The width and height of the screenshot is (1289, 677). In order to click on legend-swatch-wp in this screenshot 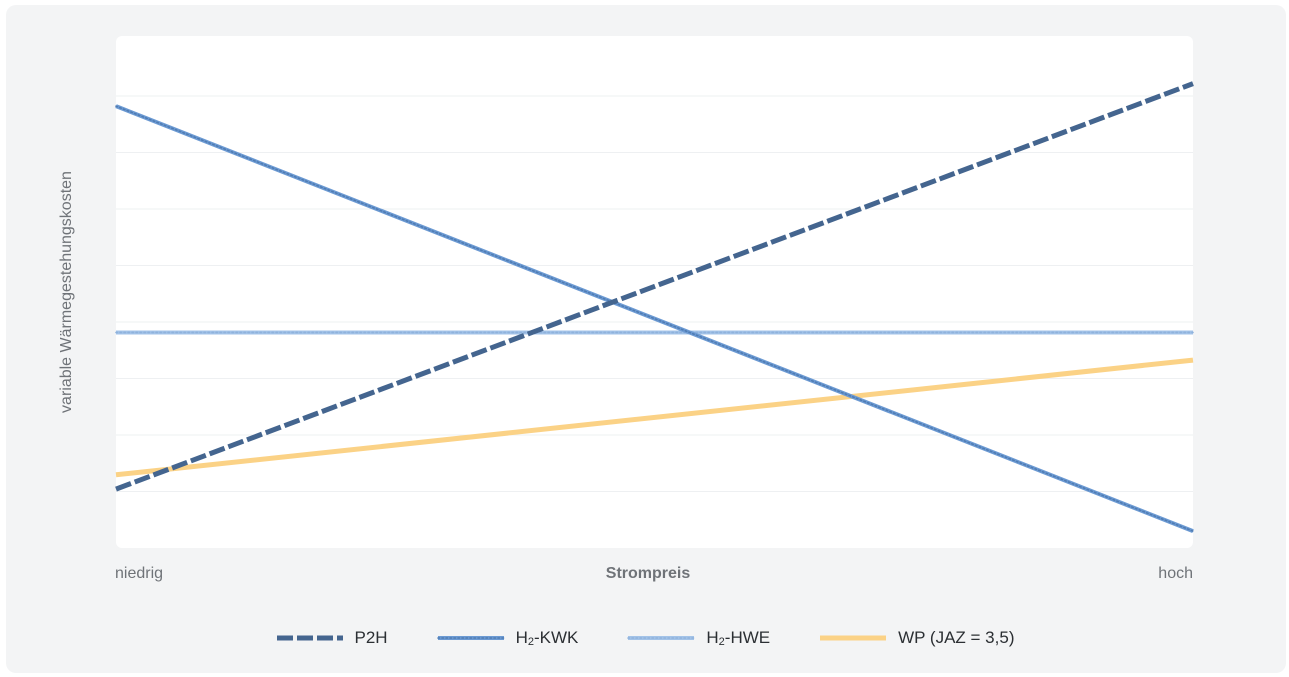, I will do `click(853, 638)`.